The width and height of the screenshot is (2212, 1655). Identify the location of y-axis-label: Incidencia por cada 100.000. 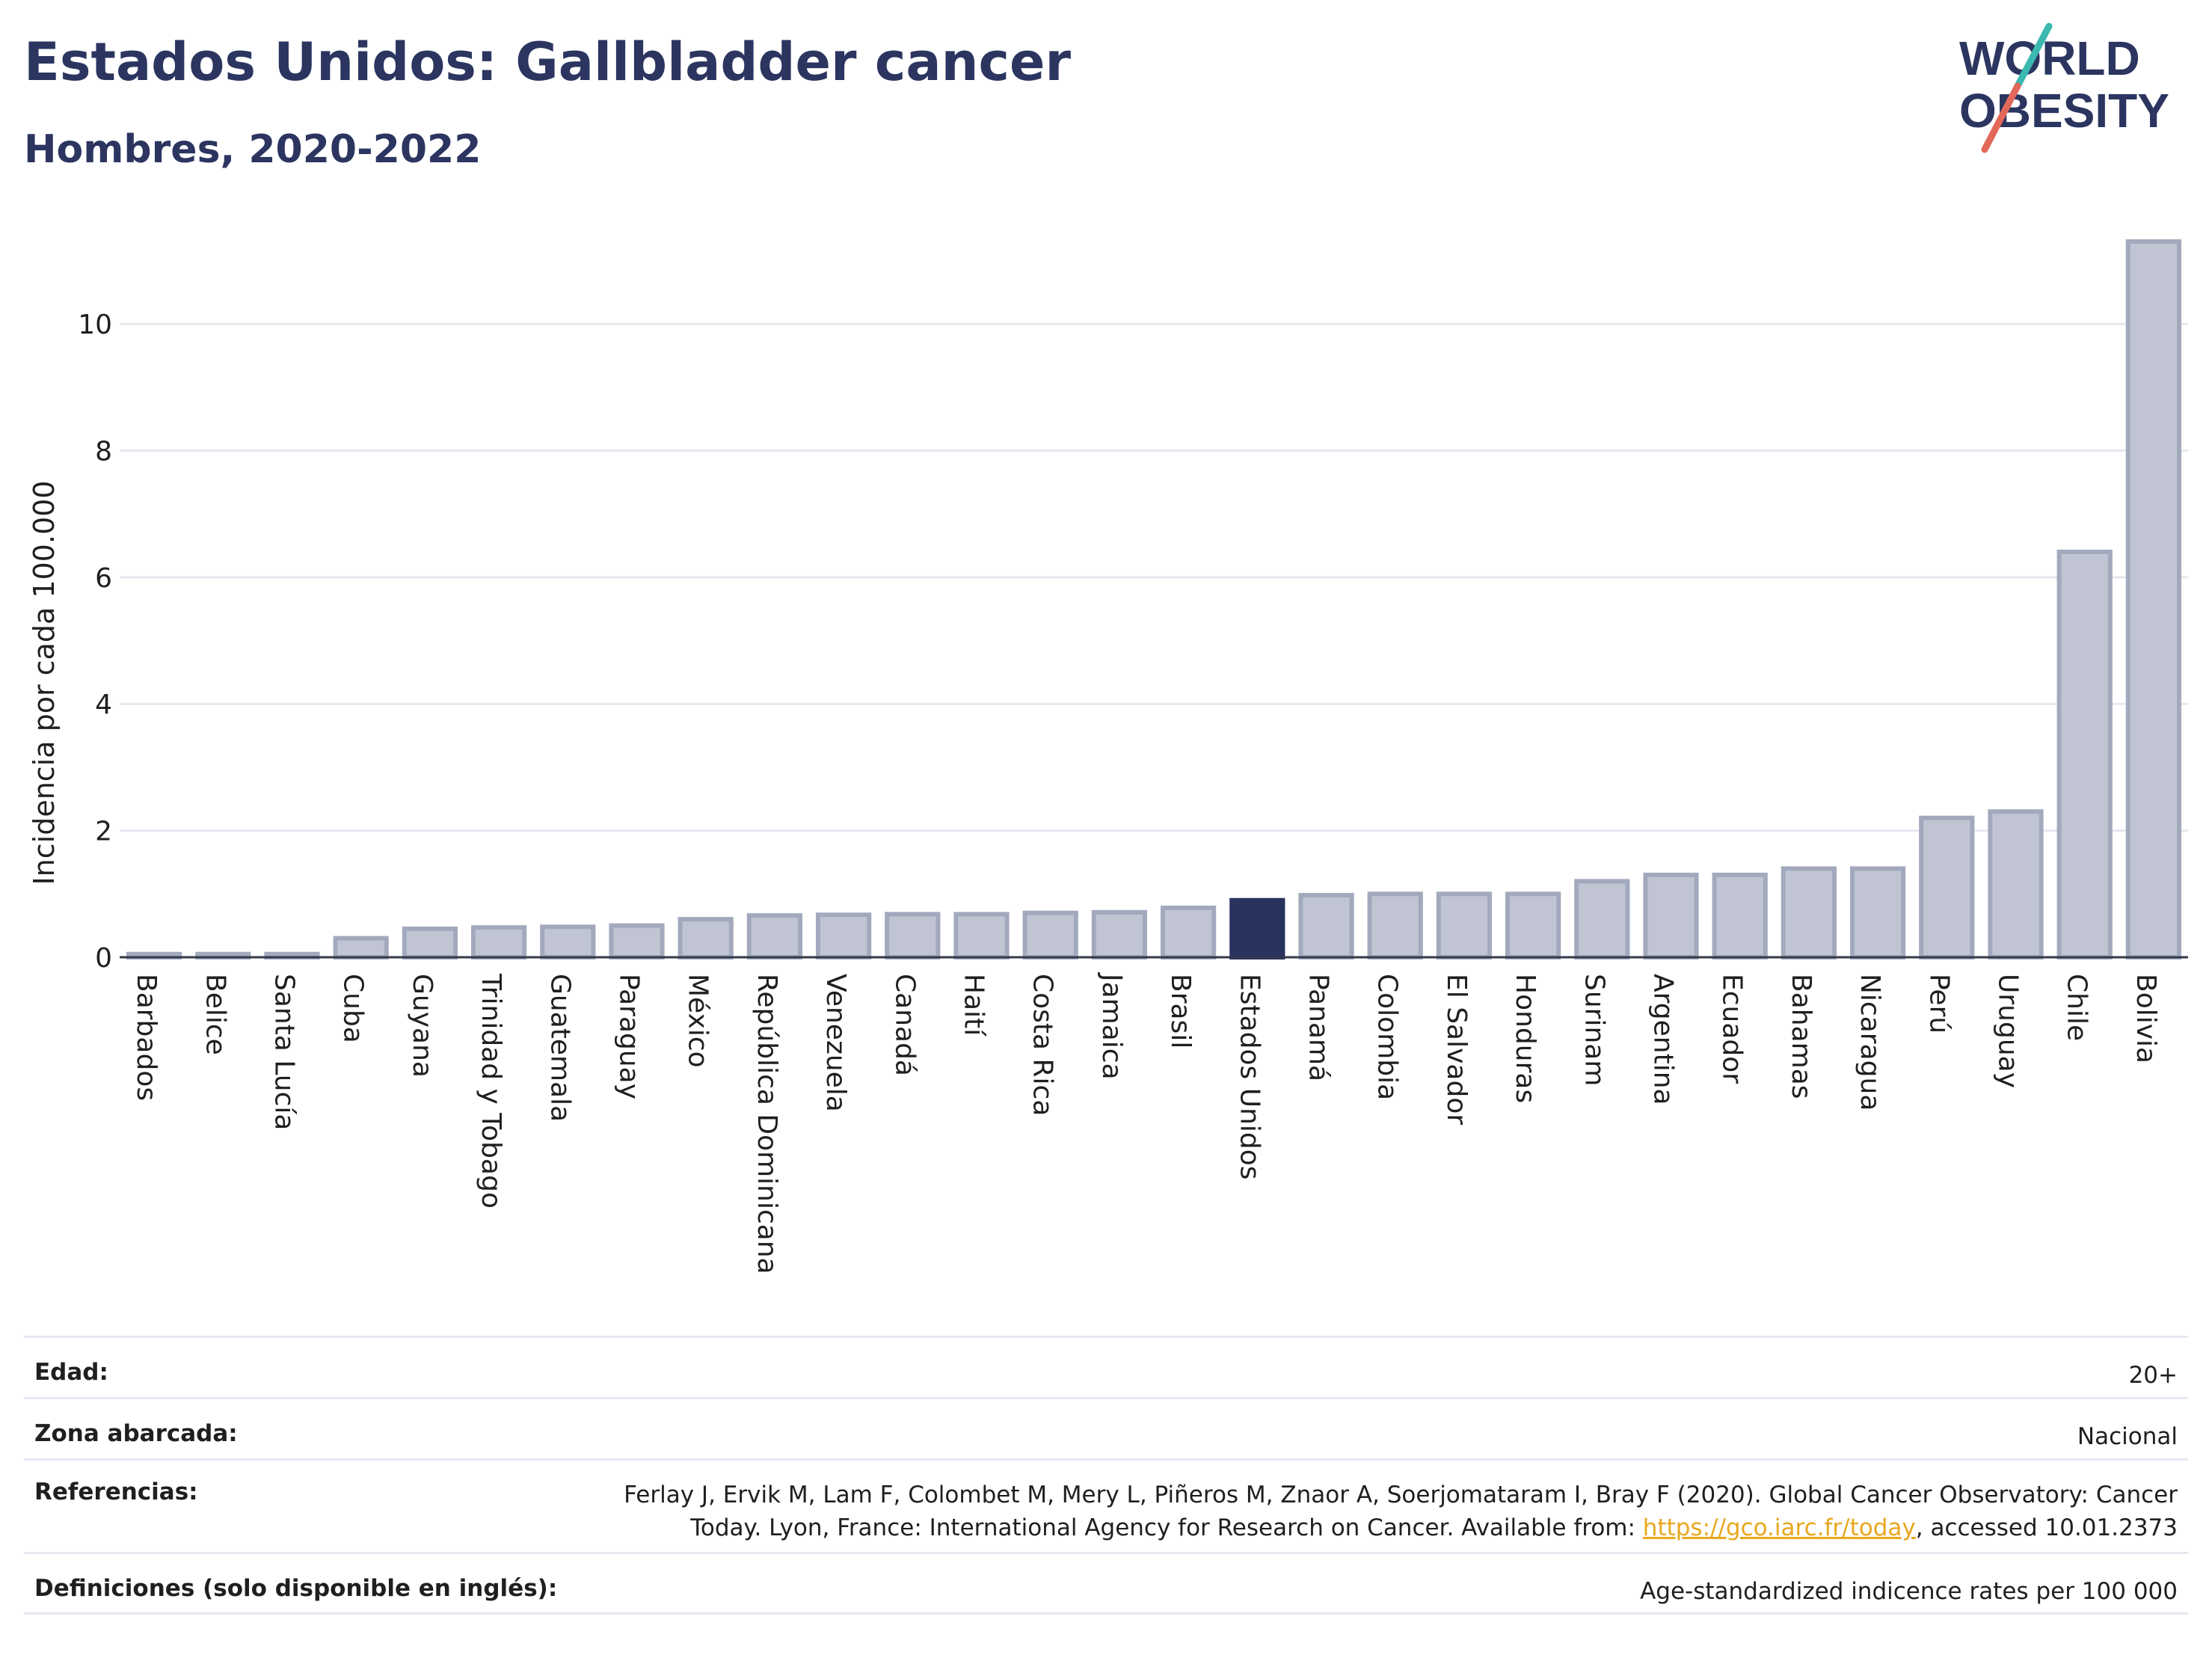
(44, 683).